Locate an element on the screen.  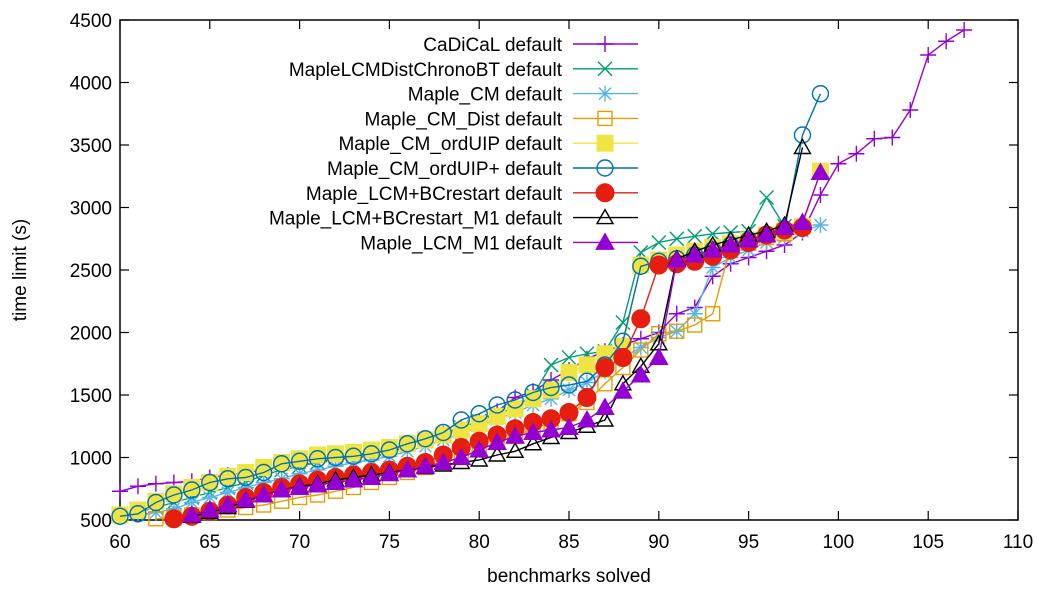
legend-label: Maple_LCM+BCrestart_M1 default is located at coordinates (416, 219).